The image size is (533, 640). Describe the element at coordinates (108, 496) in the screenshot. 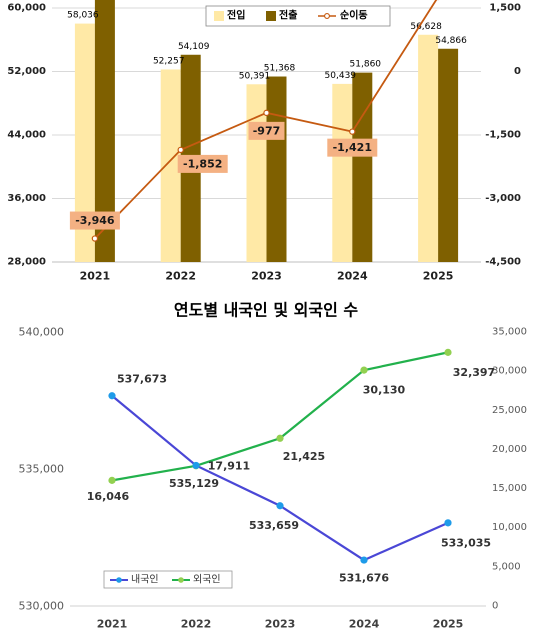

I see `foreigner-value-label: 16,046` at that location.